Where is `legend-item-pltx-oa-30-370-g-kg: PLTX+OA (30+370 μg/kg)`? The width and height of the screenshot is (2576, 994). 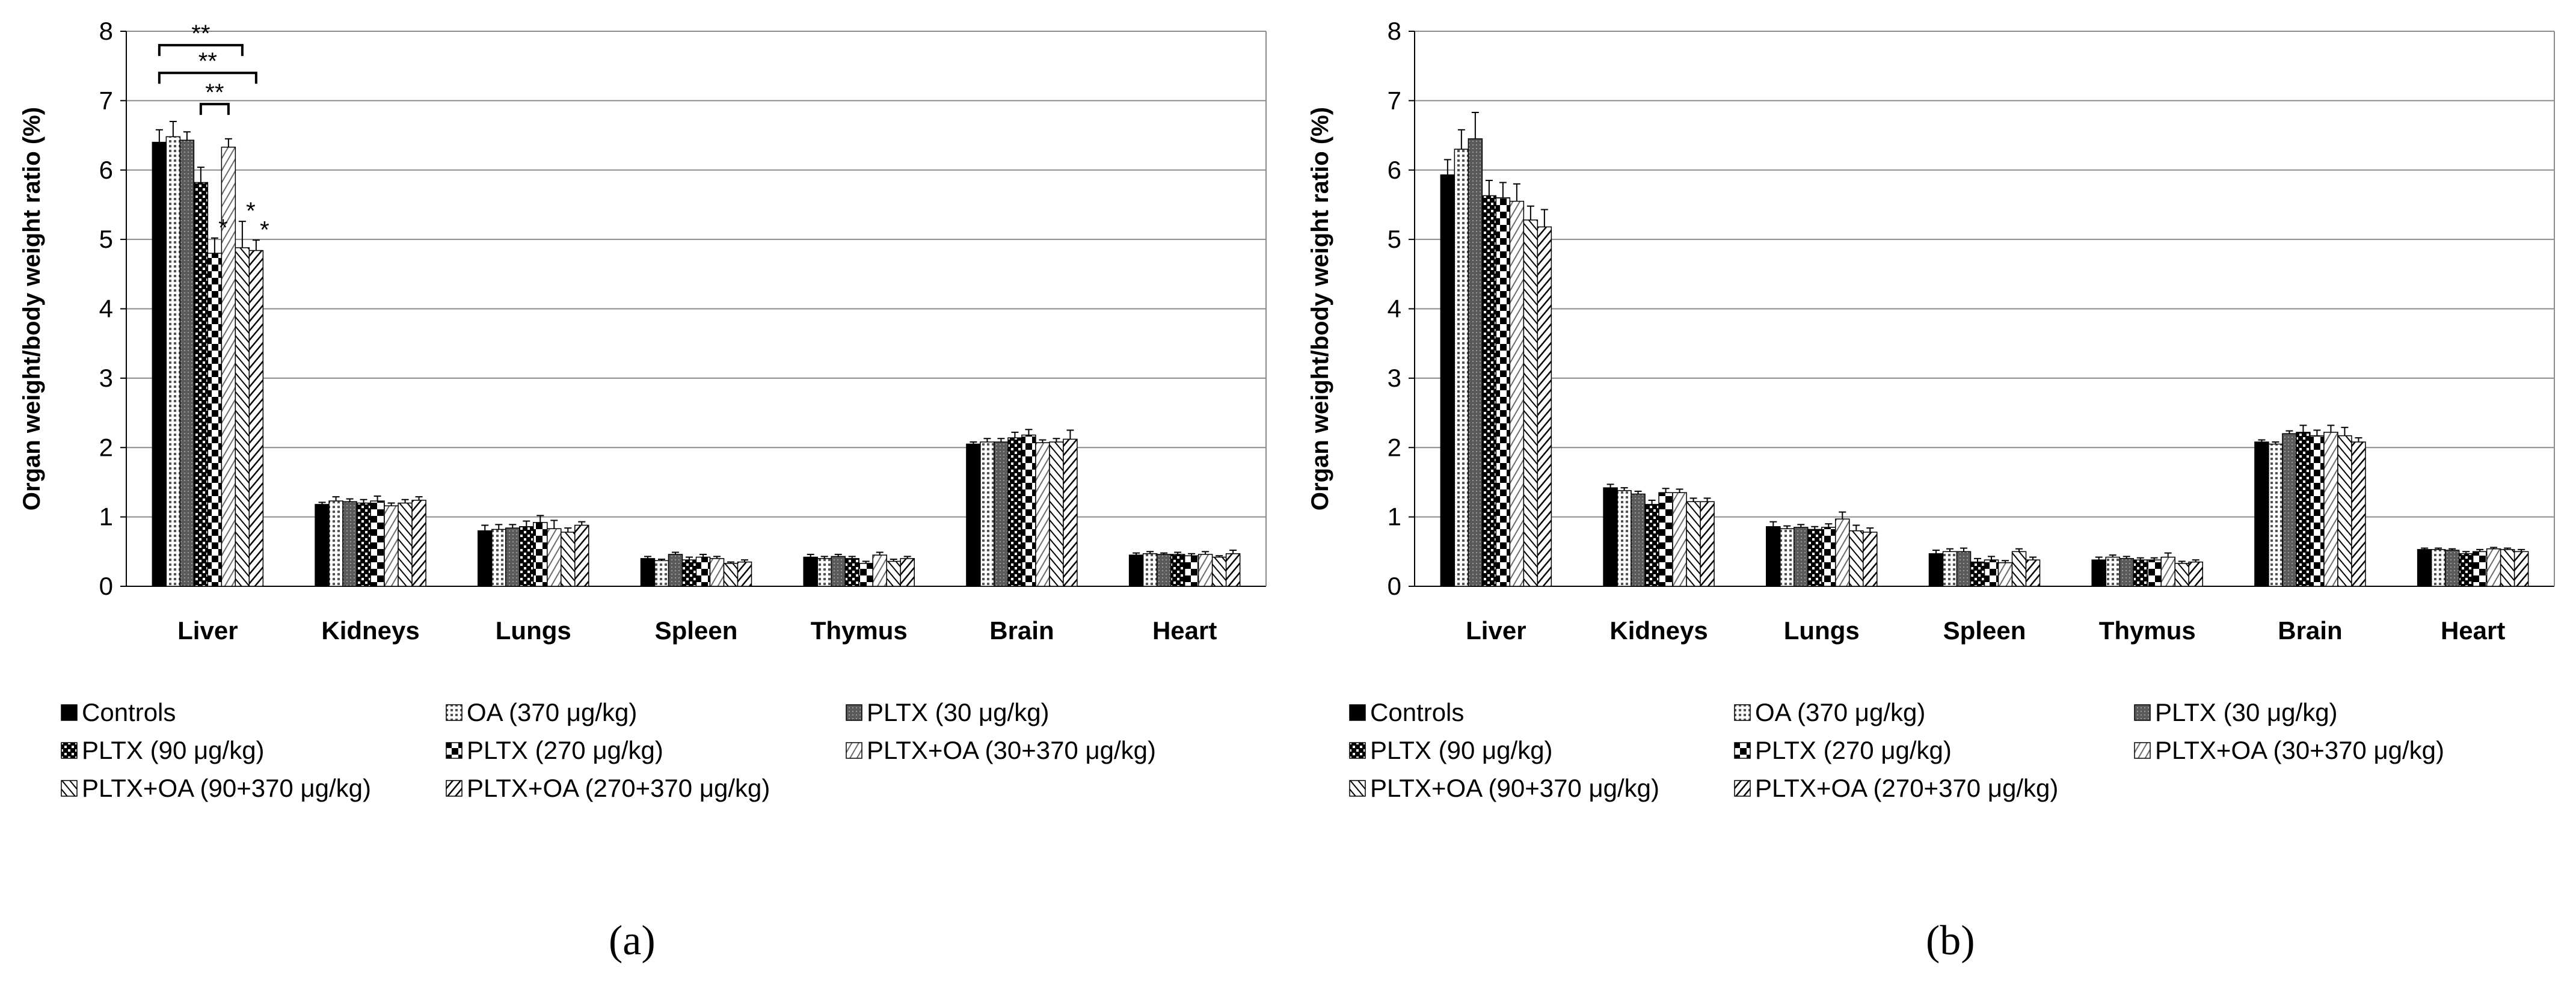
legend-item-pltx-oa-30-370-g-kg: PLTX+OA (30+370 μg/kg) is located at coordinates (1001, 750).